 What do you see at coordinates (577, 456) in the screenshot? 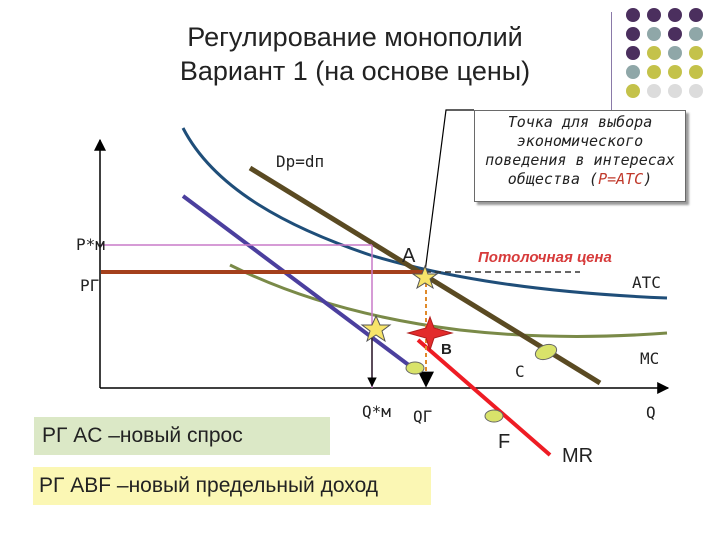
I see `mr-label: MR` at bounding box center [577, 456].